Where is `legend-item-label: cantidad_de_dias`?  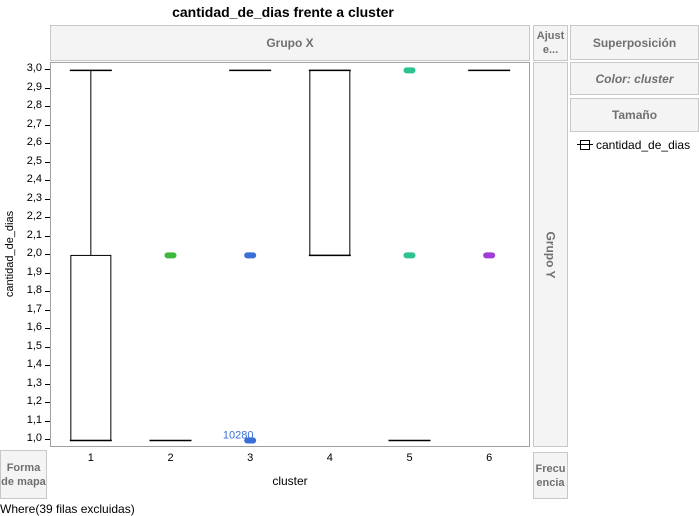 legend-item-label: cantidad_de_dias is located at coordinates (643, 145).